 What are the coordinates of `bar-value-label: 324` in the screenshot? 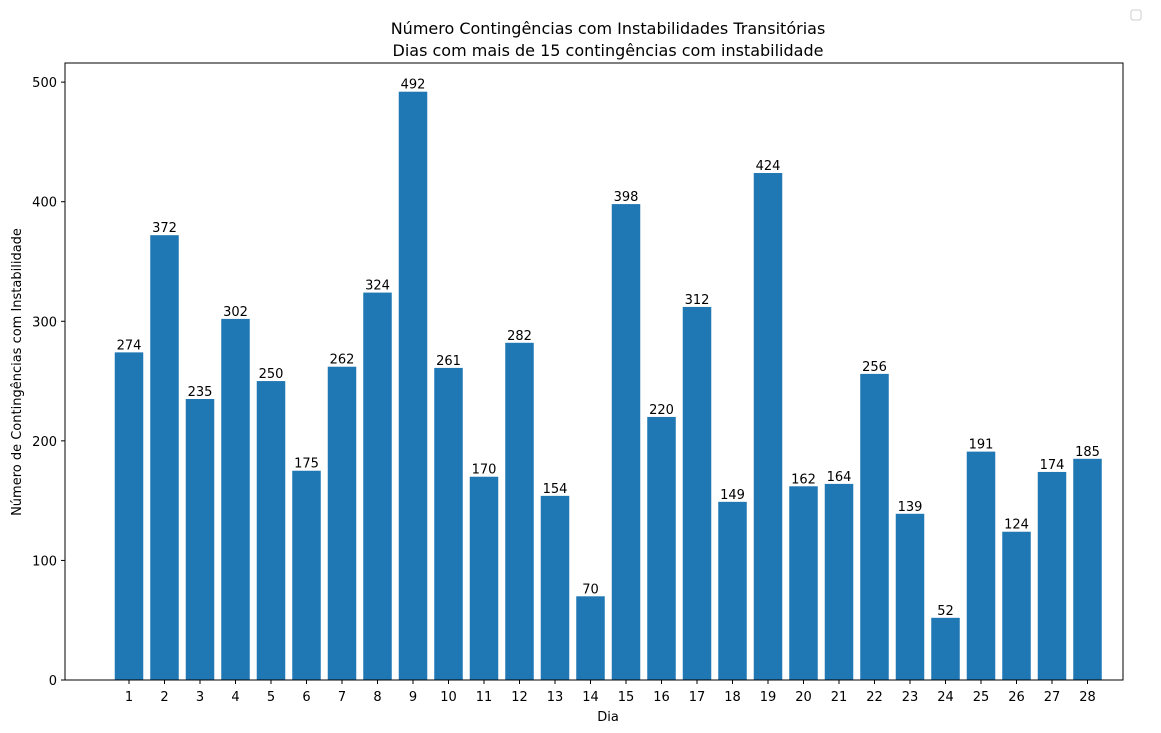 It's located at (377, 286).